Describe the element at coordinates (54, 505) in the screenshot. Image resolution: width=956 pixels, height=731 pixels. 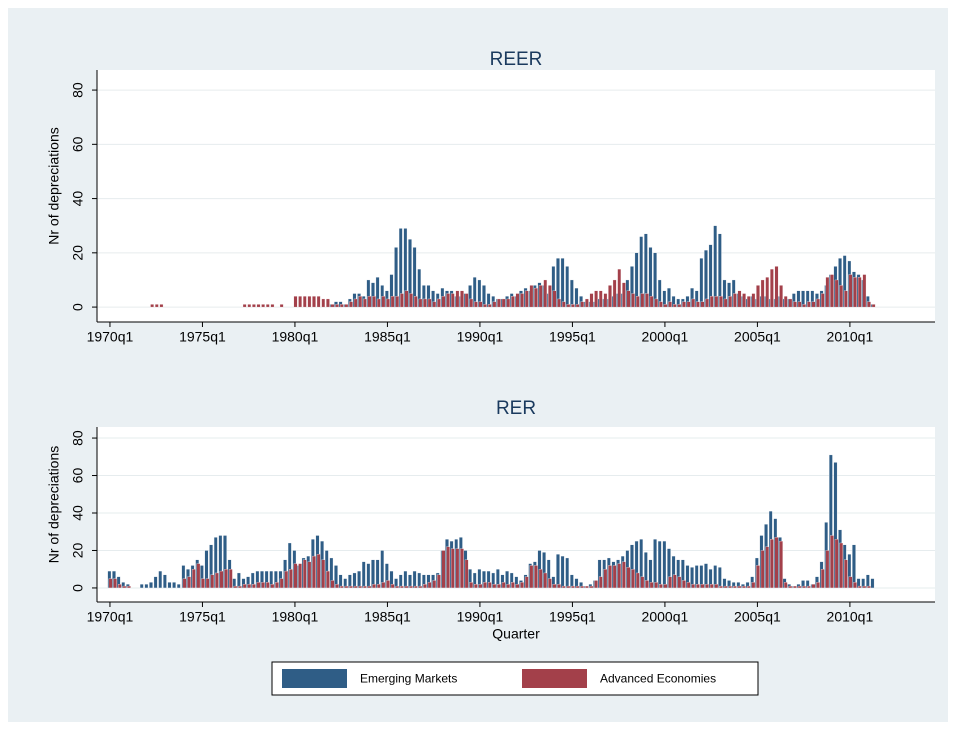
I see `y-axis-title: Nr of depreciations` at that location.